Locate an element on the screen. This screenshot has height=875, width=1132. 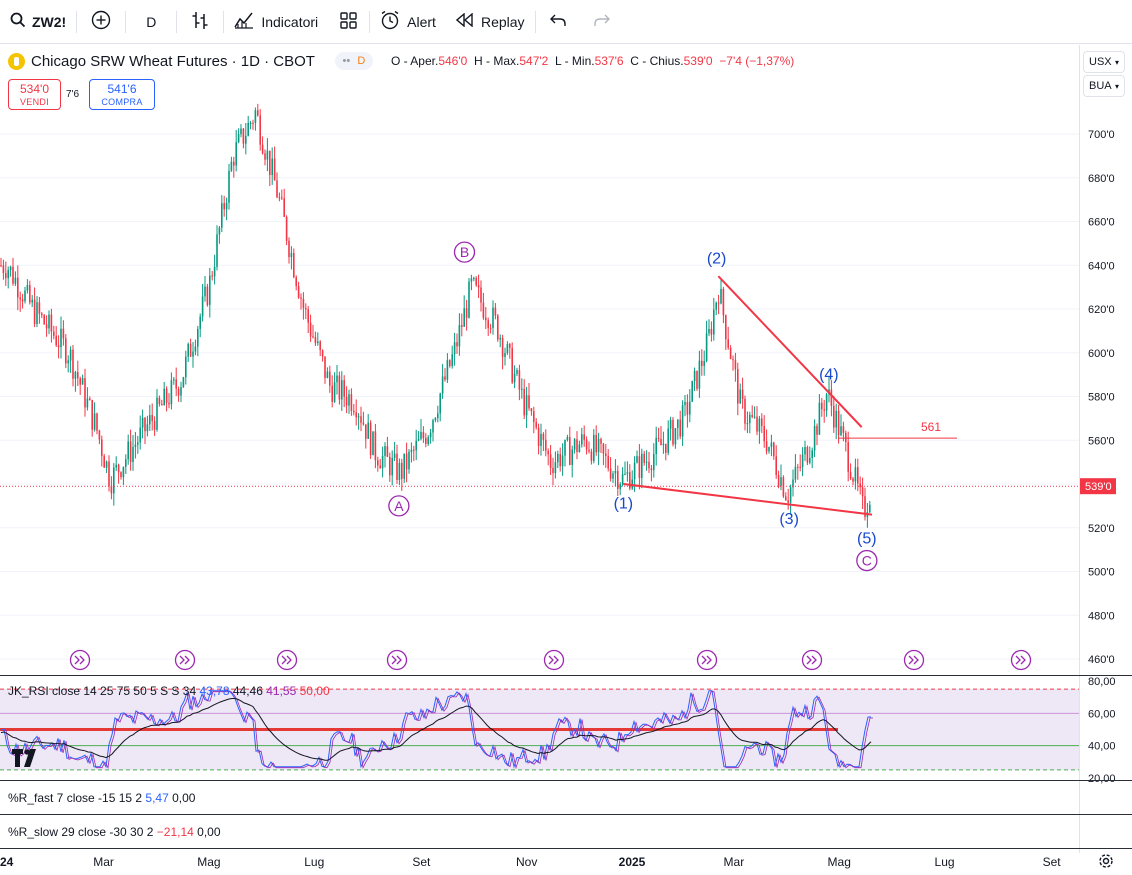
y-tick-label: 520'0 is located at coordinates (1101, 529).